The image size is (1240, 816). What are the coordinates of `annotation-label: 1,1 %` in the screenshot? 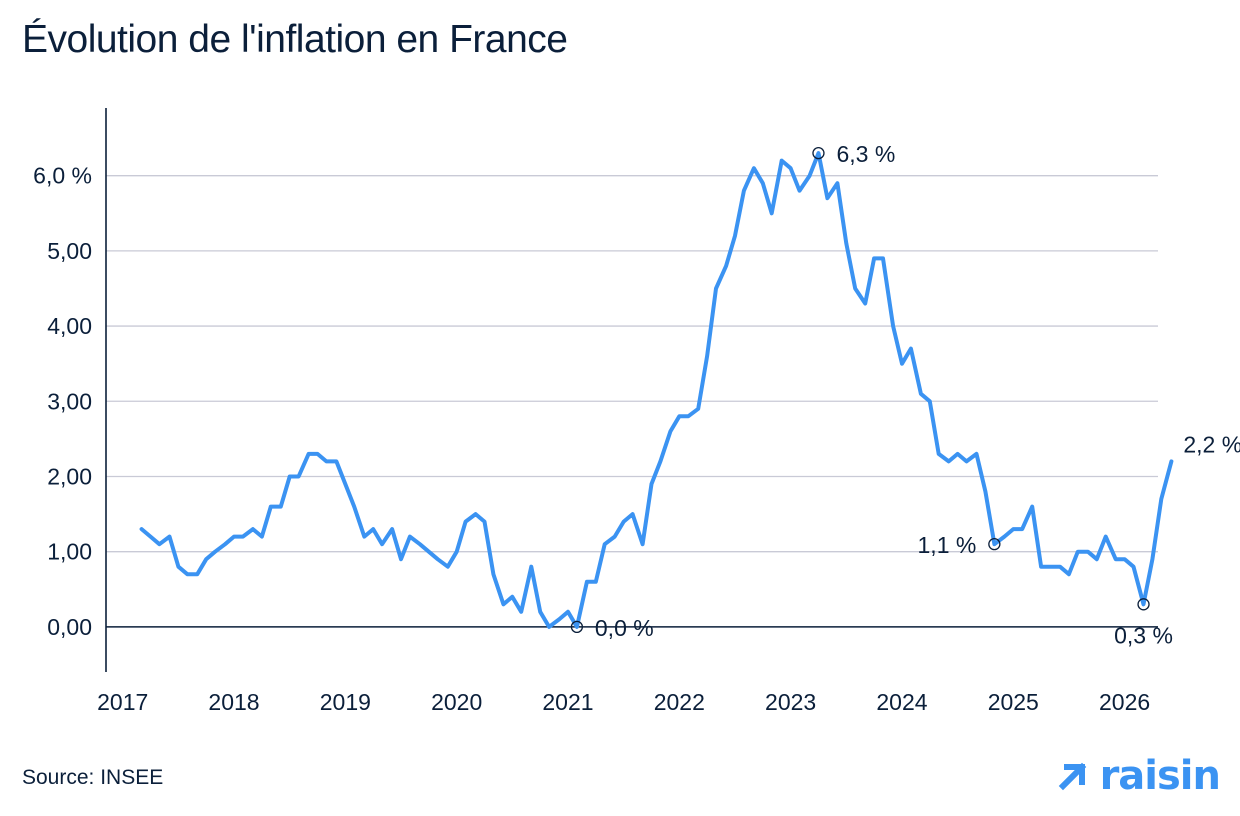 It's located at (947, 545).